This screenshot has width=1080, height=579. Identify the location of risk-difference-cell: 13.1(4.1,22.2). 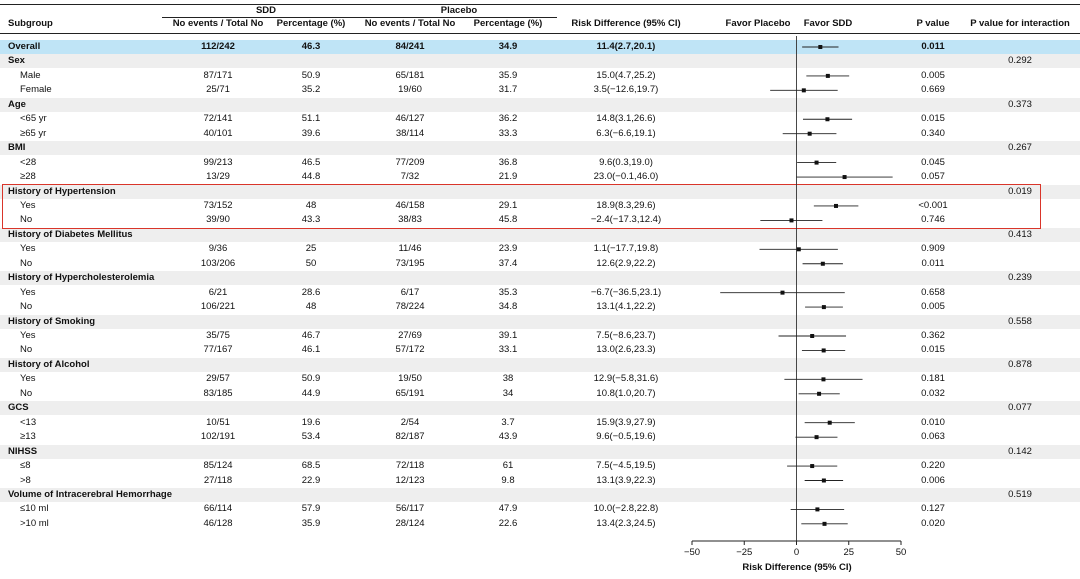
(626, 307).